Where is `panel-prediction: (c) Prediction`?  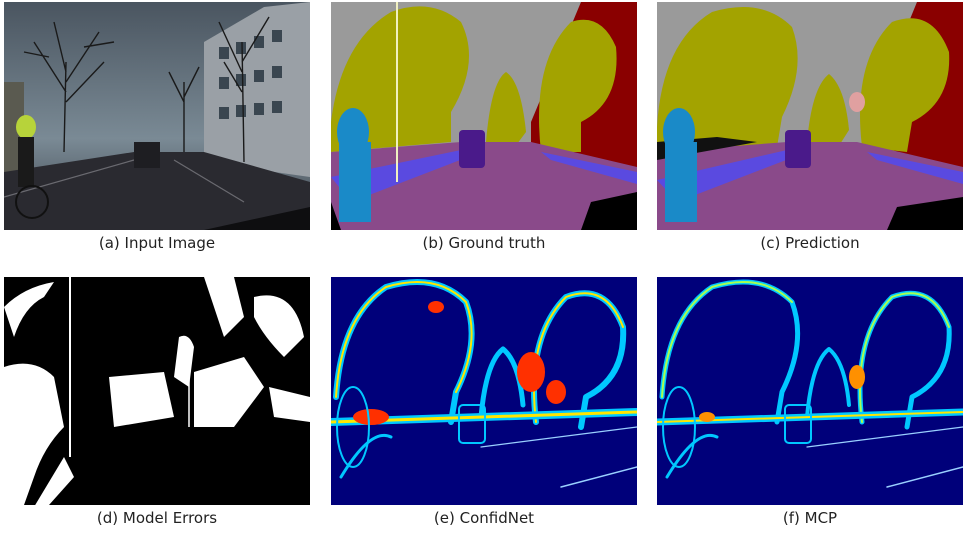 panel-prediction: (c) Prediction is located at coordinates (810, 127).